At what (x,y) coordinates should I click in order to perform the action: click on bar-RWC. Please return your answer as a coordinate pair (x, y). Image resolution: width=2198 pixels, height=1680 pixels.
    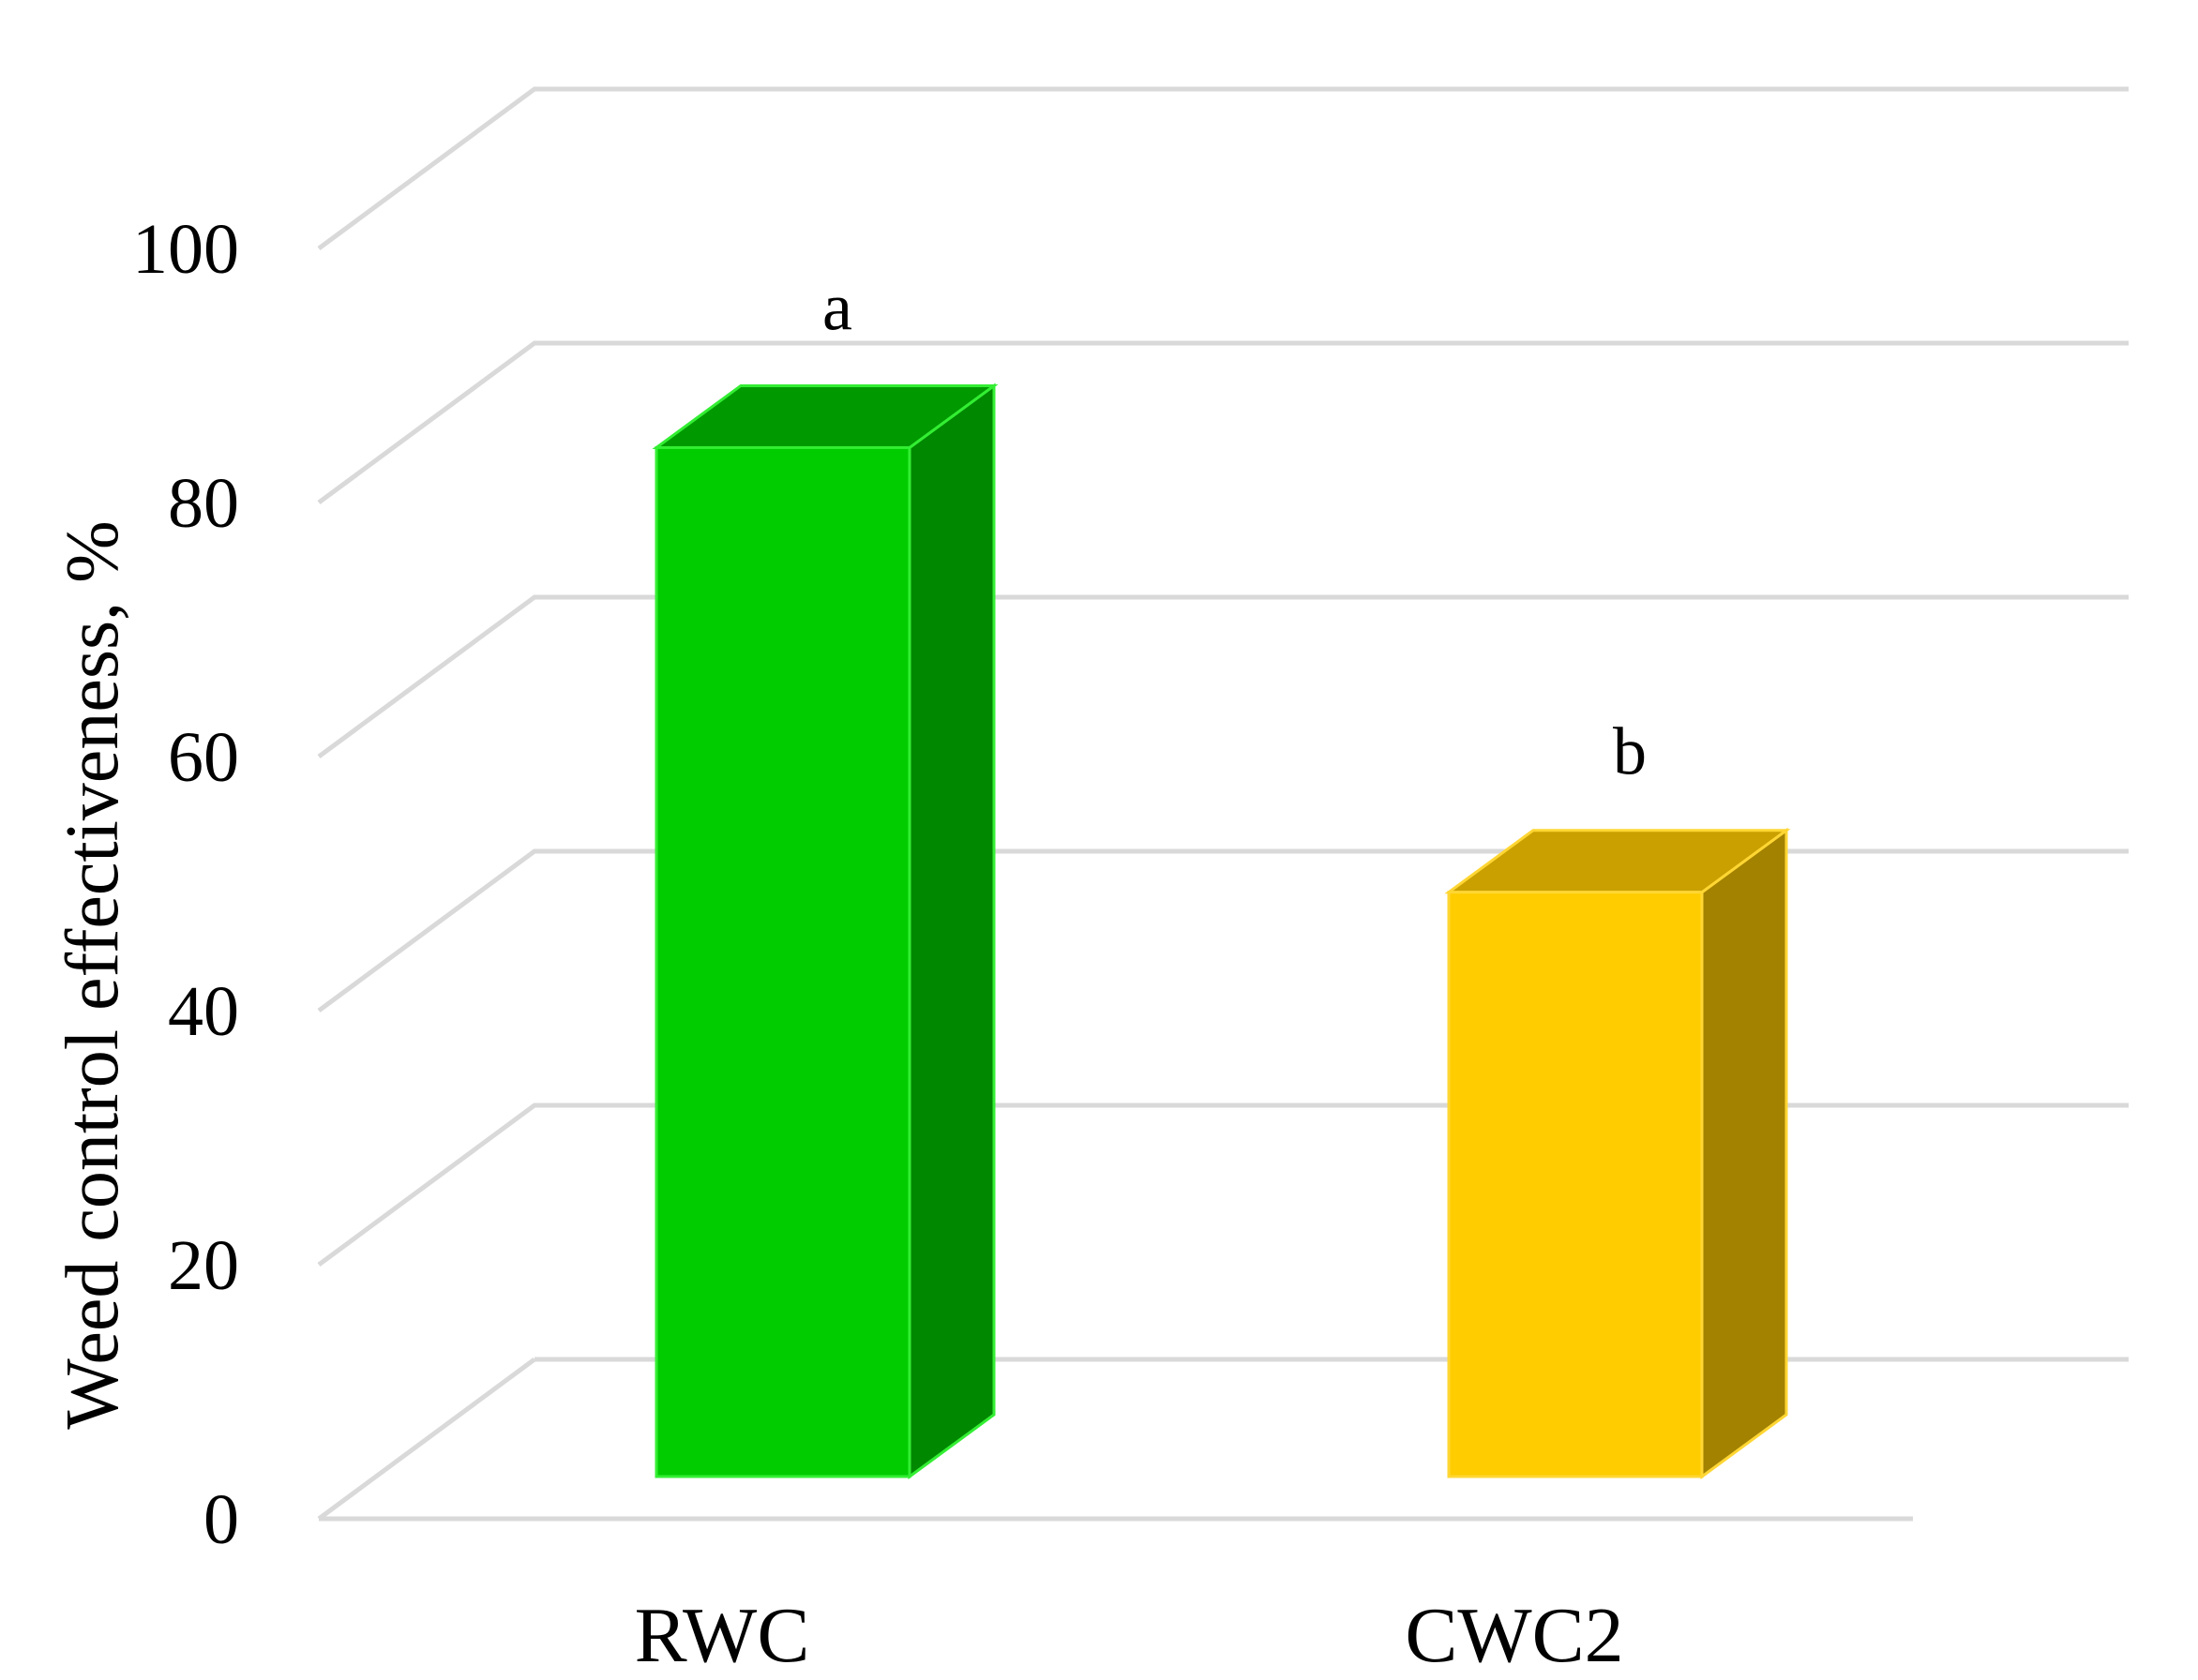
    Looking at the image, I should click on (825, 930).